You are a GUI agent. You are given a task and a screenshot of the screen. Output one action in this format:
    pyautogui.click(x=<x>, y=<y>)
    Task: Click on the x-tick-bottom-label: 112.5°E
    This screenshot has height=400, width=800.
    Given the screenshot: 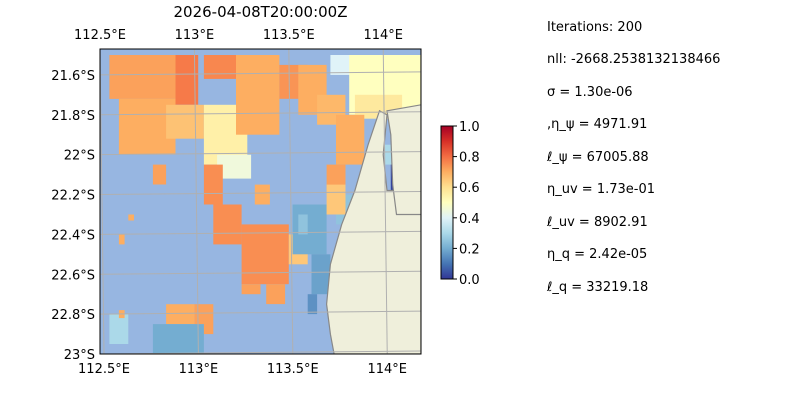 What is the action you would take?
    pyautogui.click(x=104, y=369)
    